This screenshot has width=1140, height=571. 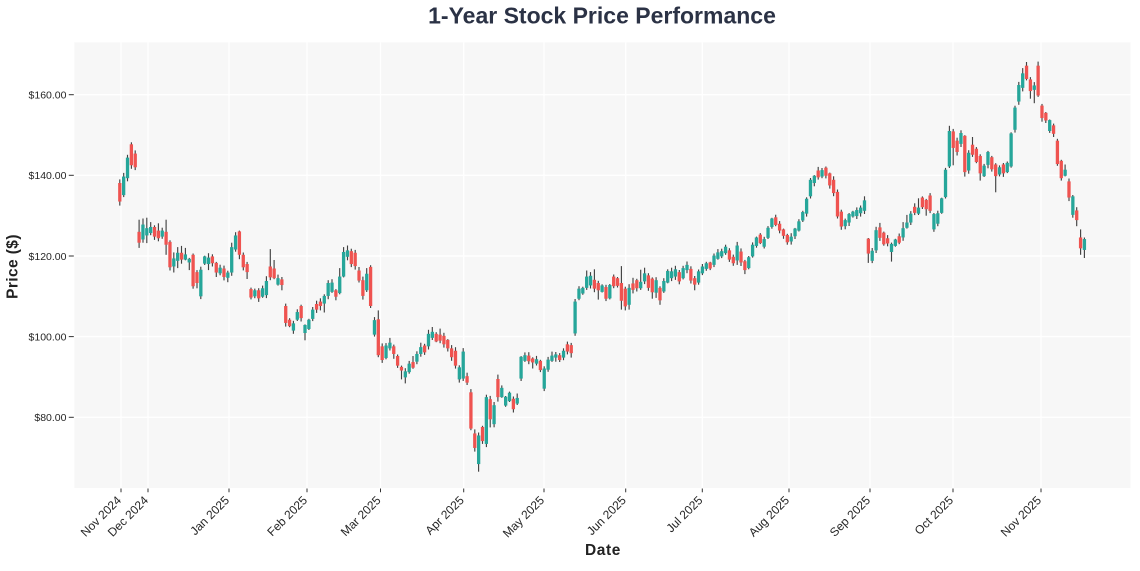 I want to click on svg-text: $80.00, so click(x=50, y=418).